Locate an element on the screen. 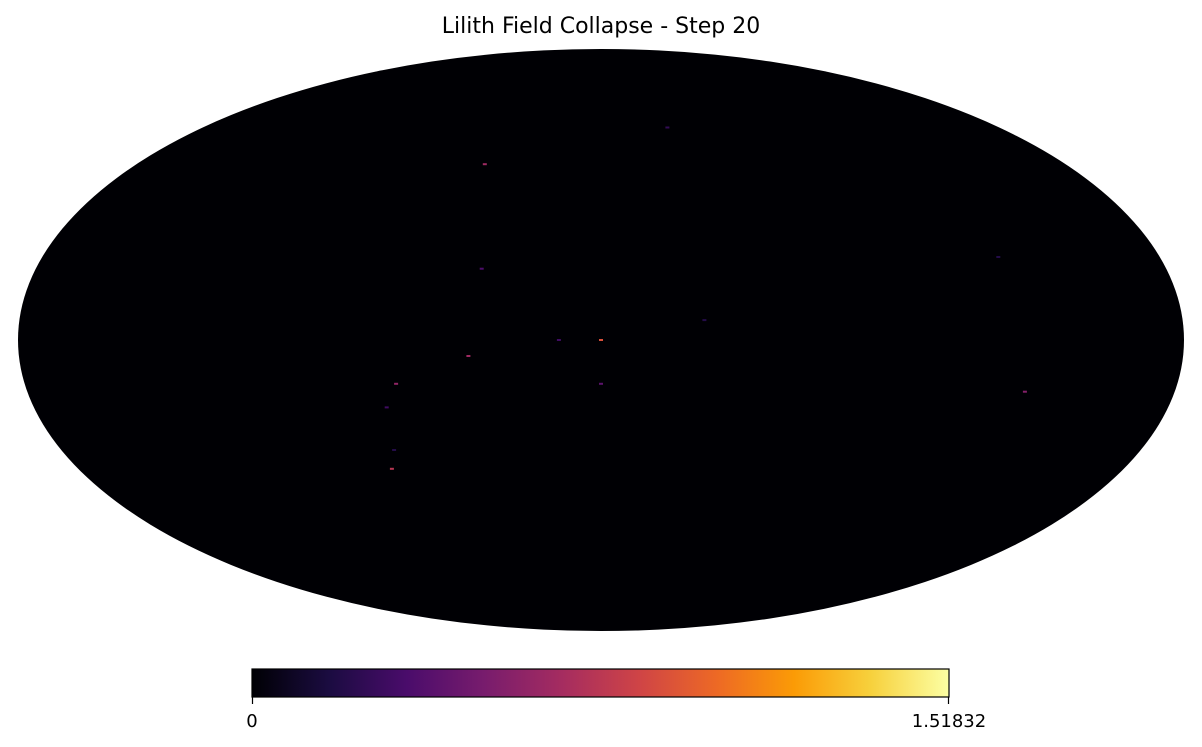  chart-title: Lilith Field Collapse - Step 20 is located at coordinates (601, 26).